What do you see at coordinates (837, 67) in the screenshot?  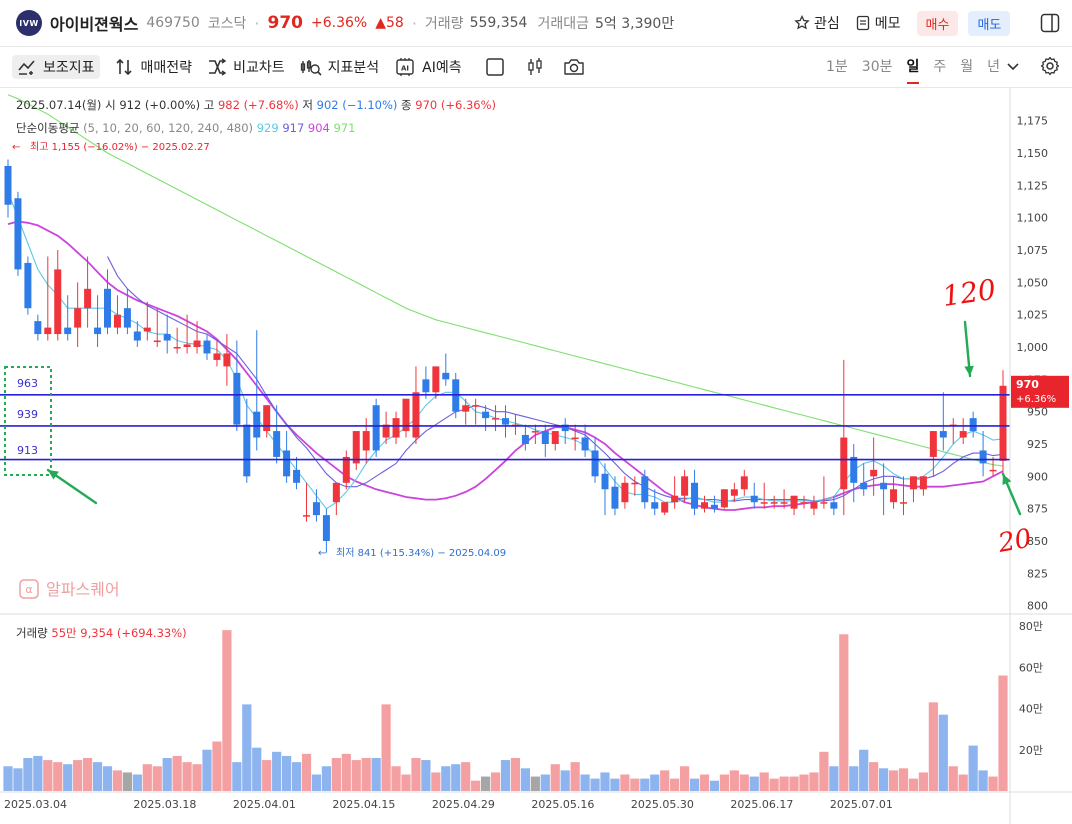 I see `period-0: 1분` at bounding box center [837, 67].